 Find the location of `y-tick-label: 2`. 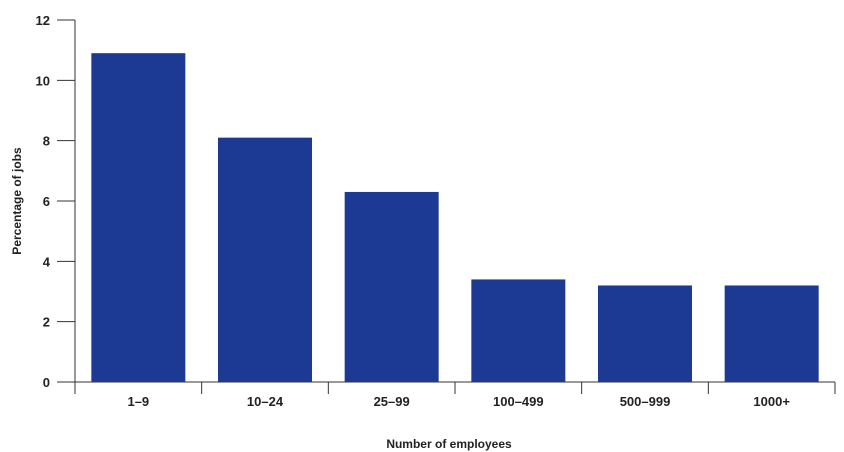

y-tick-label: 2 is located at coordinates (46, 322).